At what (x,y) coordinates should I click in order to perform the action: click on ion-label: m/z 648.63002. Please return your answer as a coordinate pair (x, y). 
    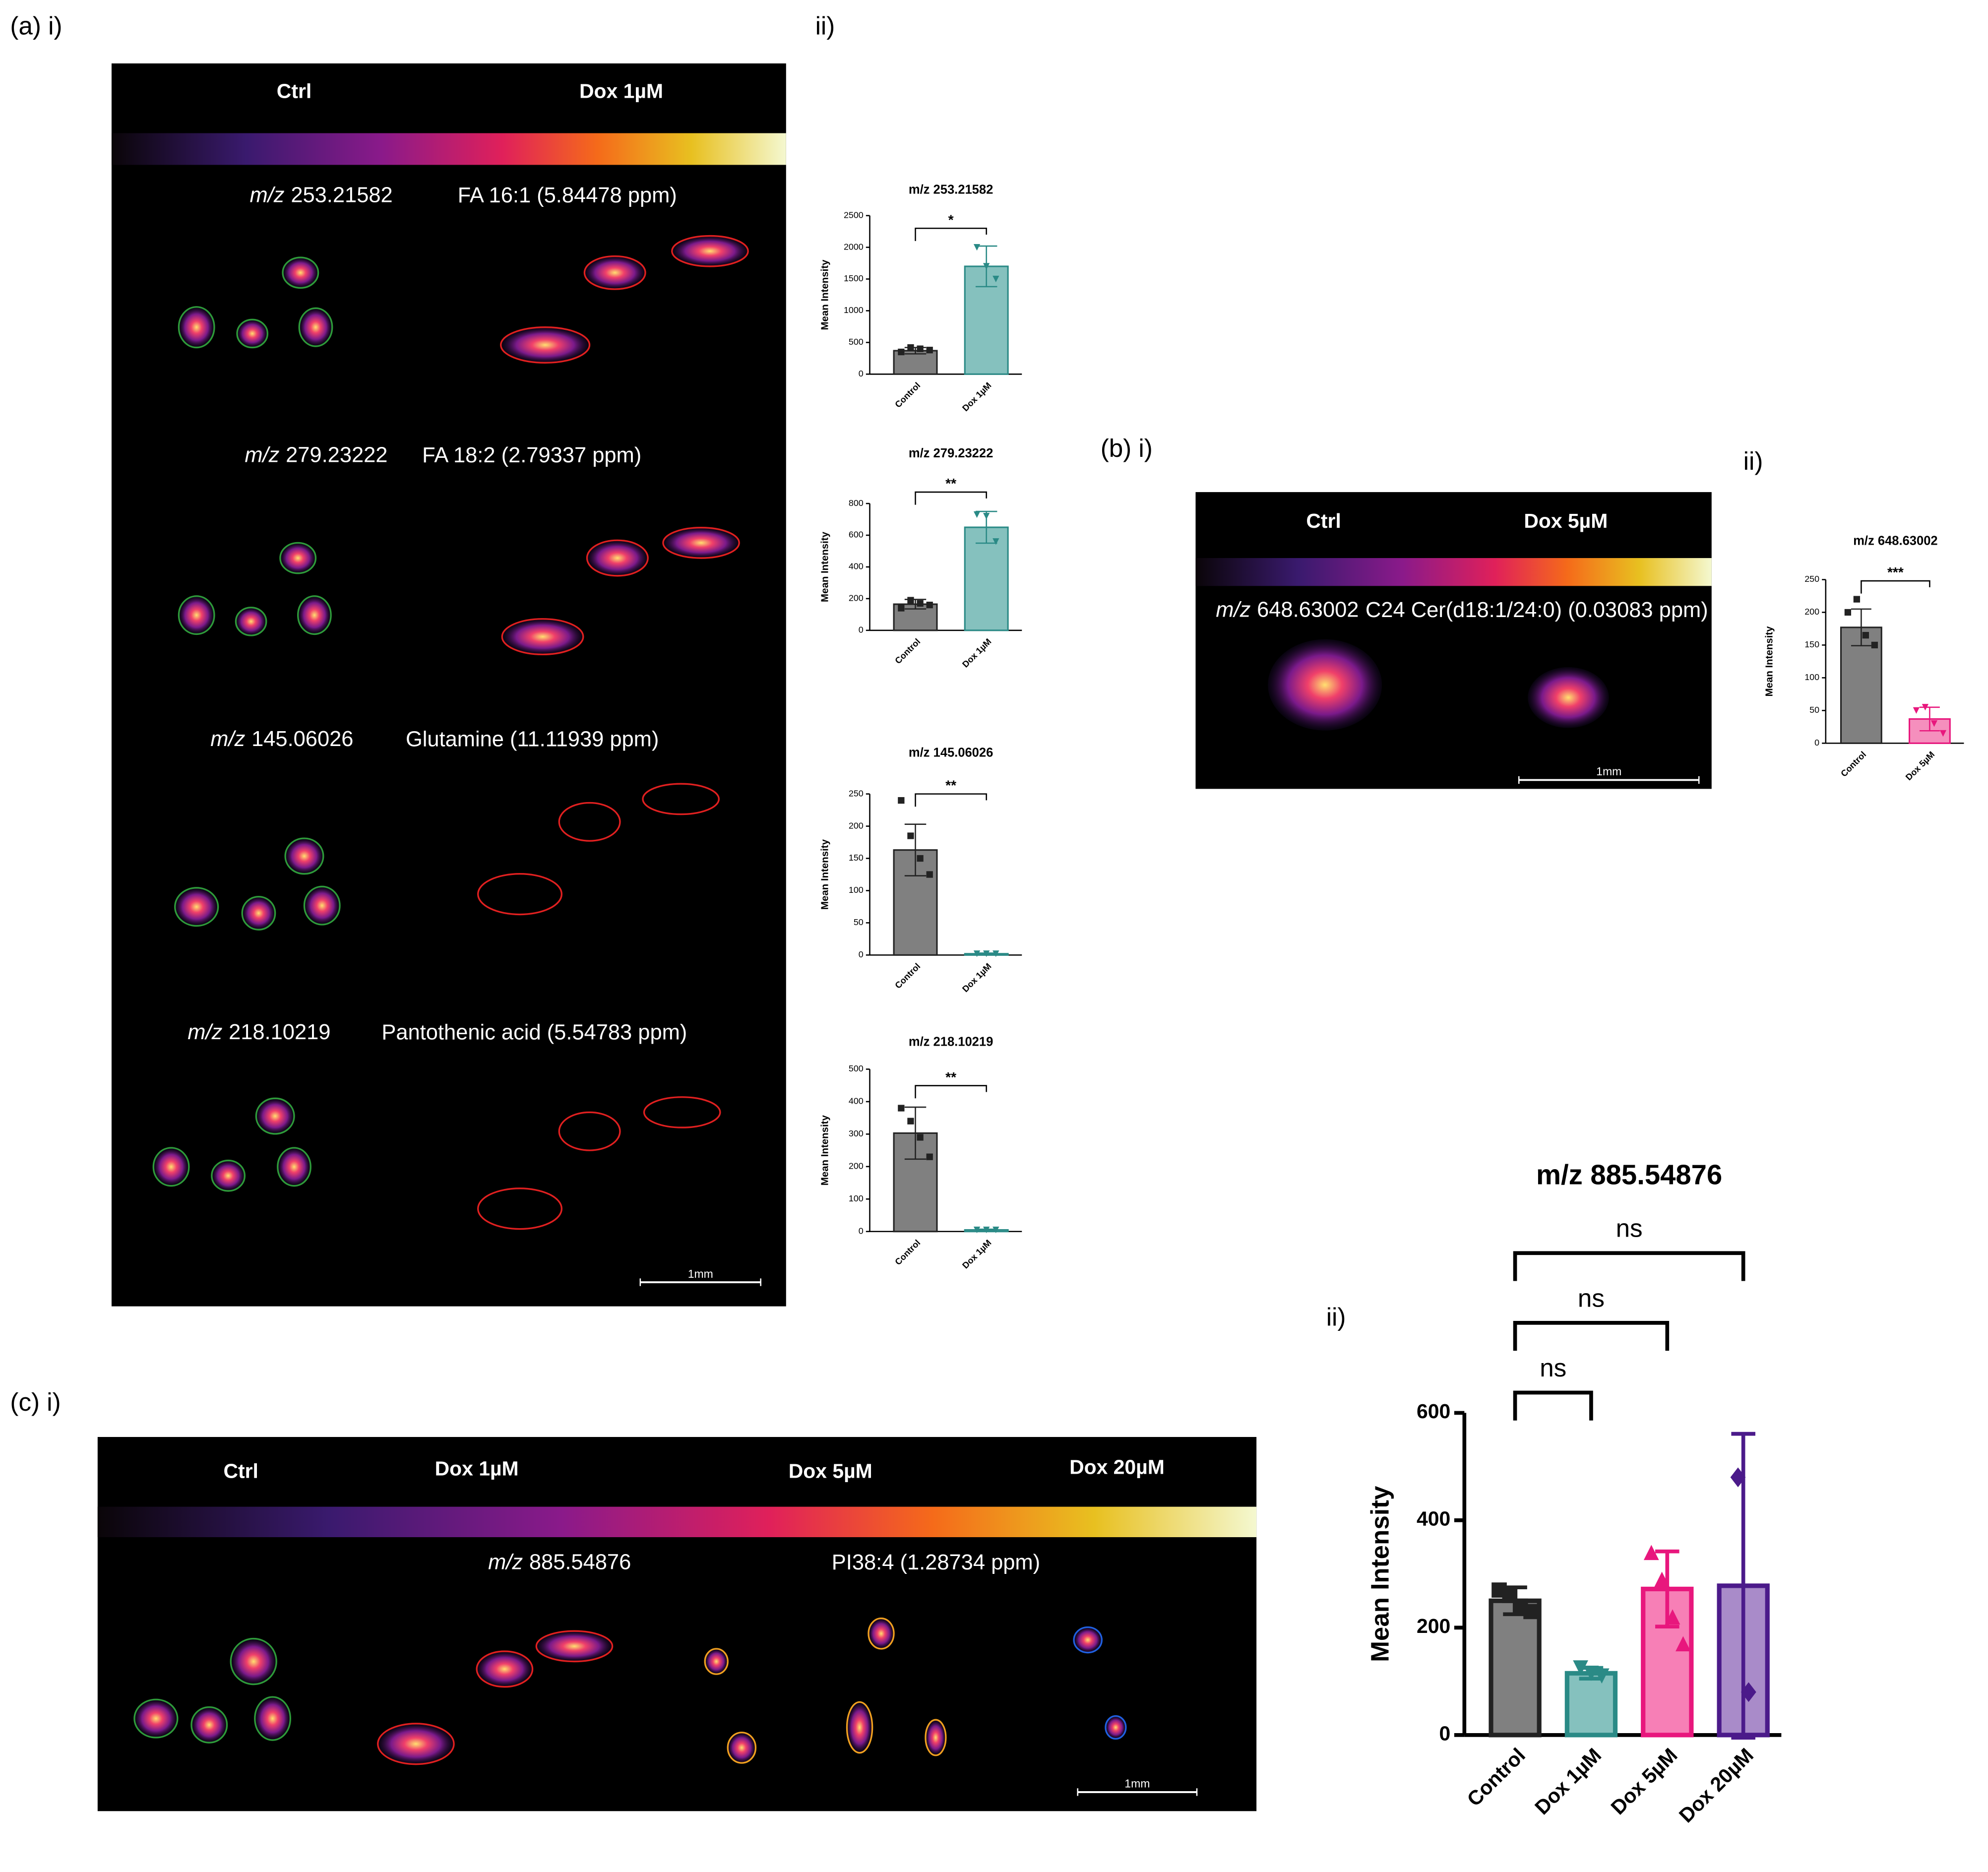
    Looking at the image, I should click on (1287, 610).